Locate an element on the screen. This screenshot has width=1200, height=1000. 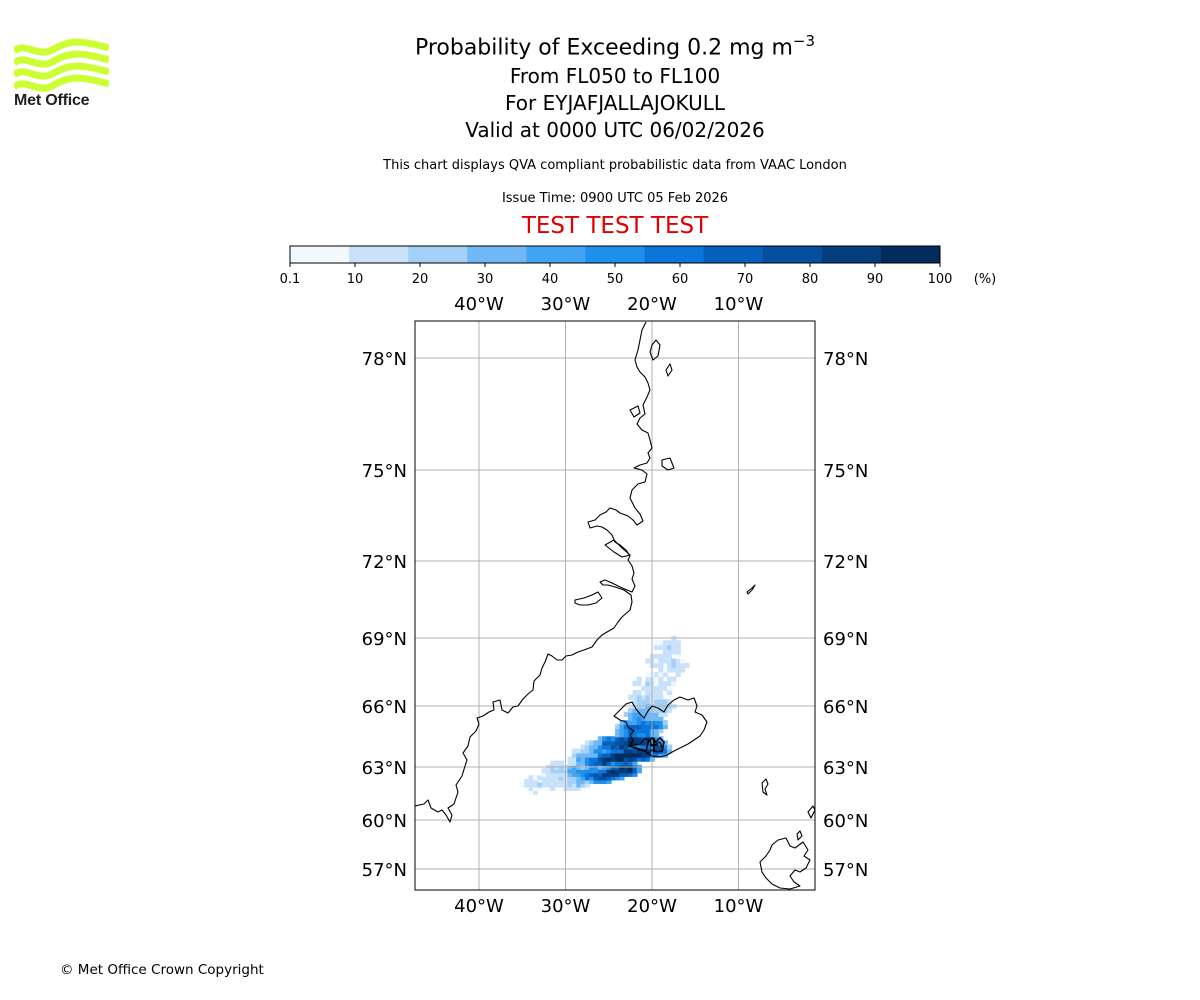
colorbar-tick-label: 40 is located at coordinates (550, 279).